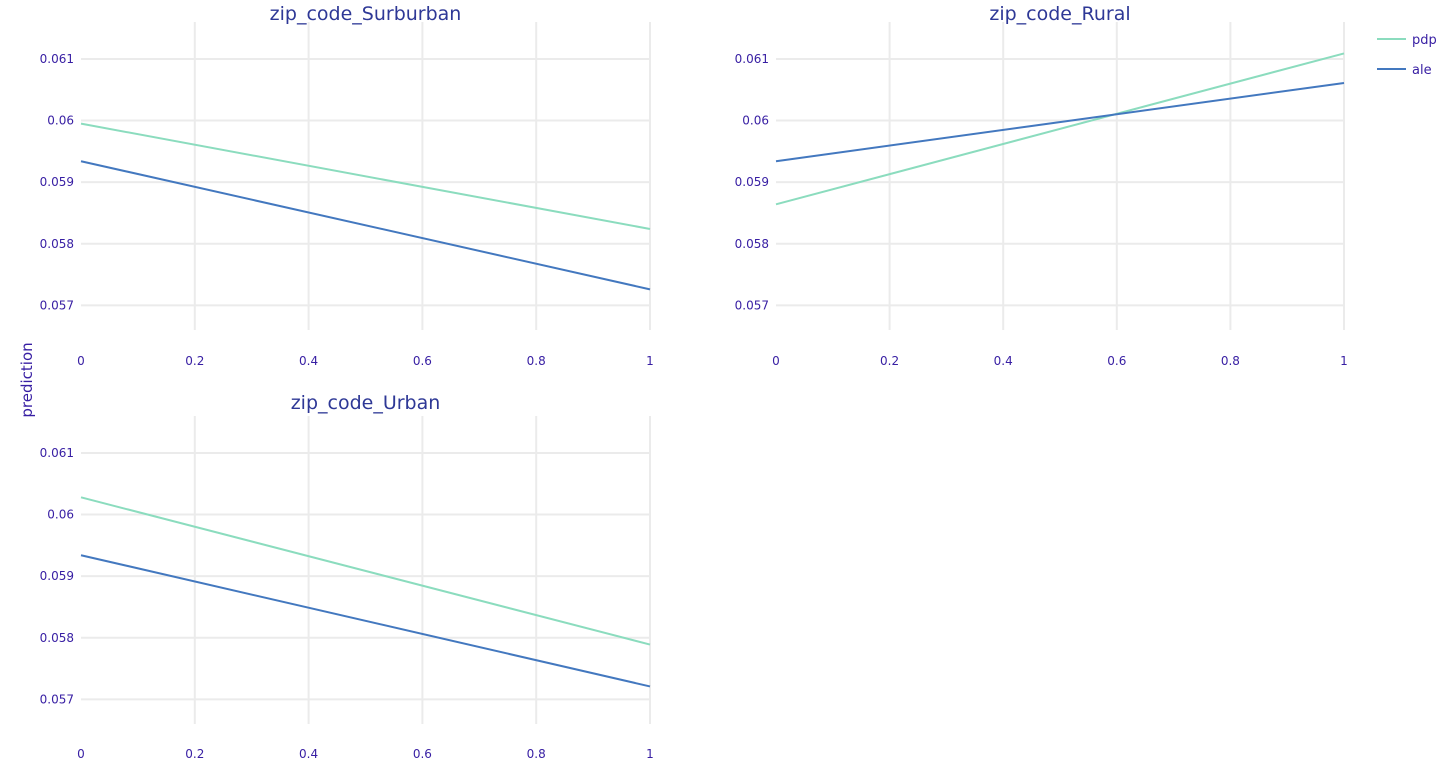  I want to click on y-axis-label: prediction, so click(27, 379).